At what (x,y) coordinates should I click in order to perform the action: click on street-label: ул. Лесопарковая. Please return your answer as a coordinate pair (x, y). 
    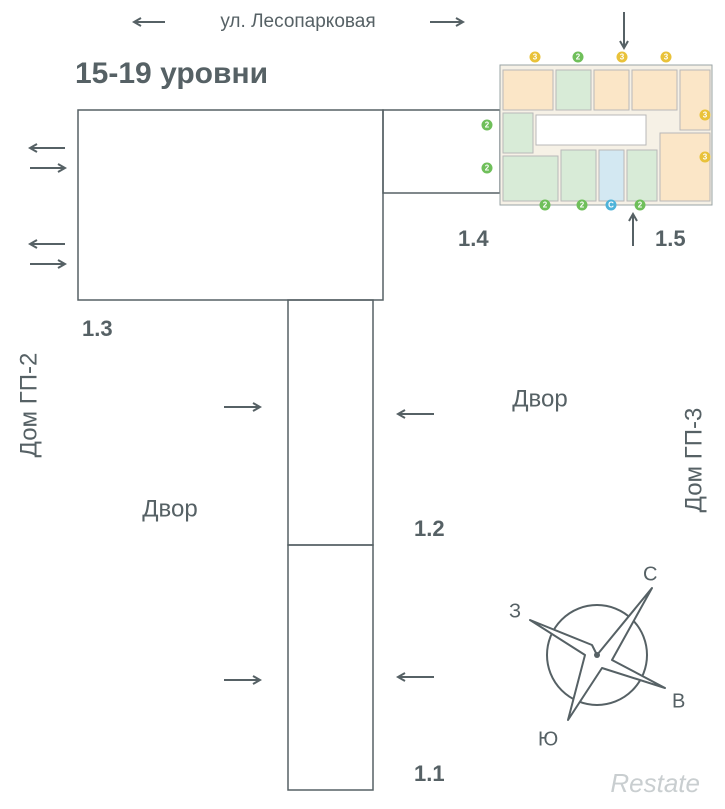
    Looking at the image, I should click on (297, 21).